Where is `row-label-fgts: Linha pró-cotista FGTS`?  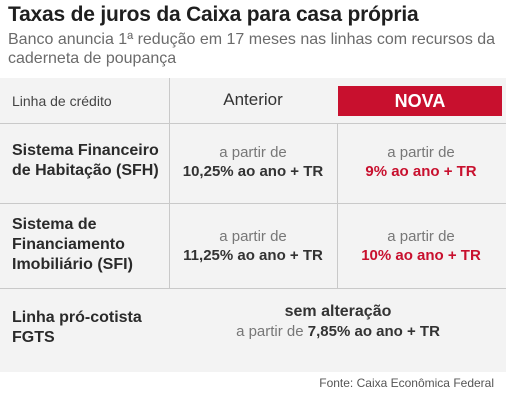
row-label-fgts: Linha pró-cotista FGTS is located at coordinates (77, 327).